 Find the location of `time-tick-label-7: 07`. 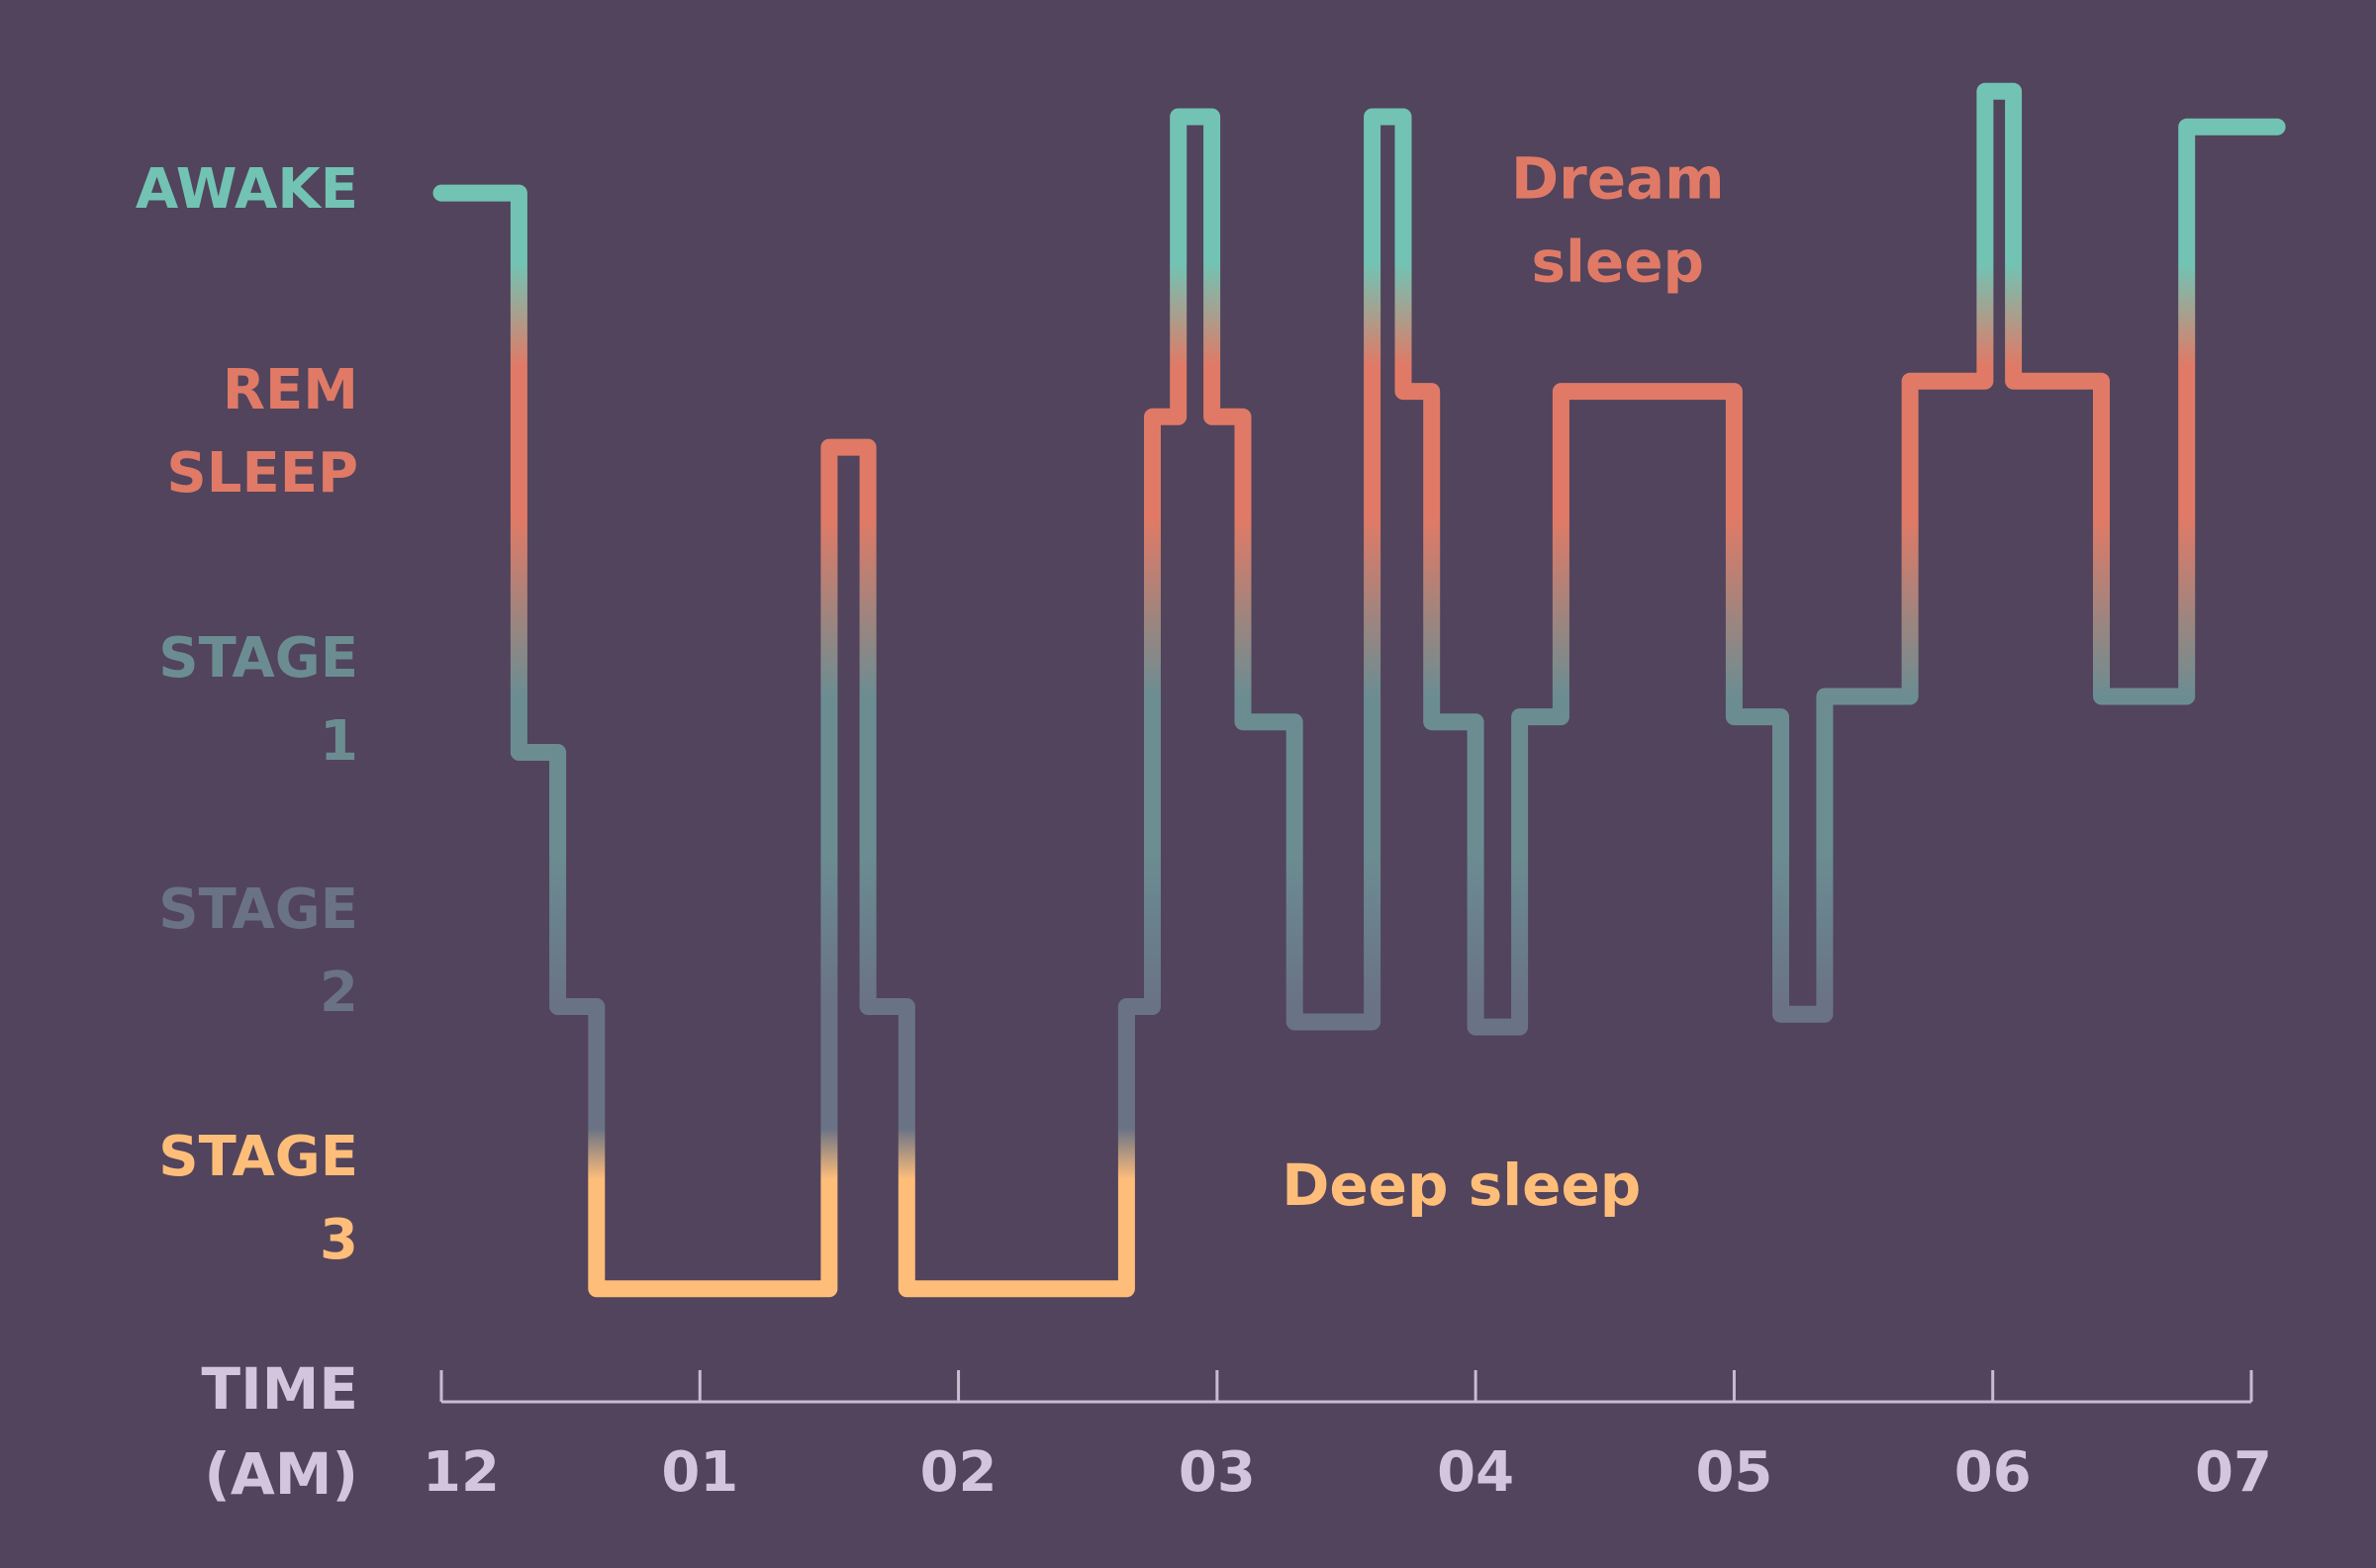

time-tick-label-7: 07 is located at coordinates (2234, 1472).